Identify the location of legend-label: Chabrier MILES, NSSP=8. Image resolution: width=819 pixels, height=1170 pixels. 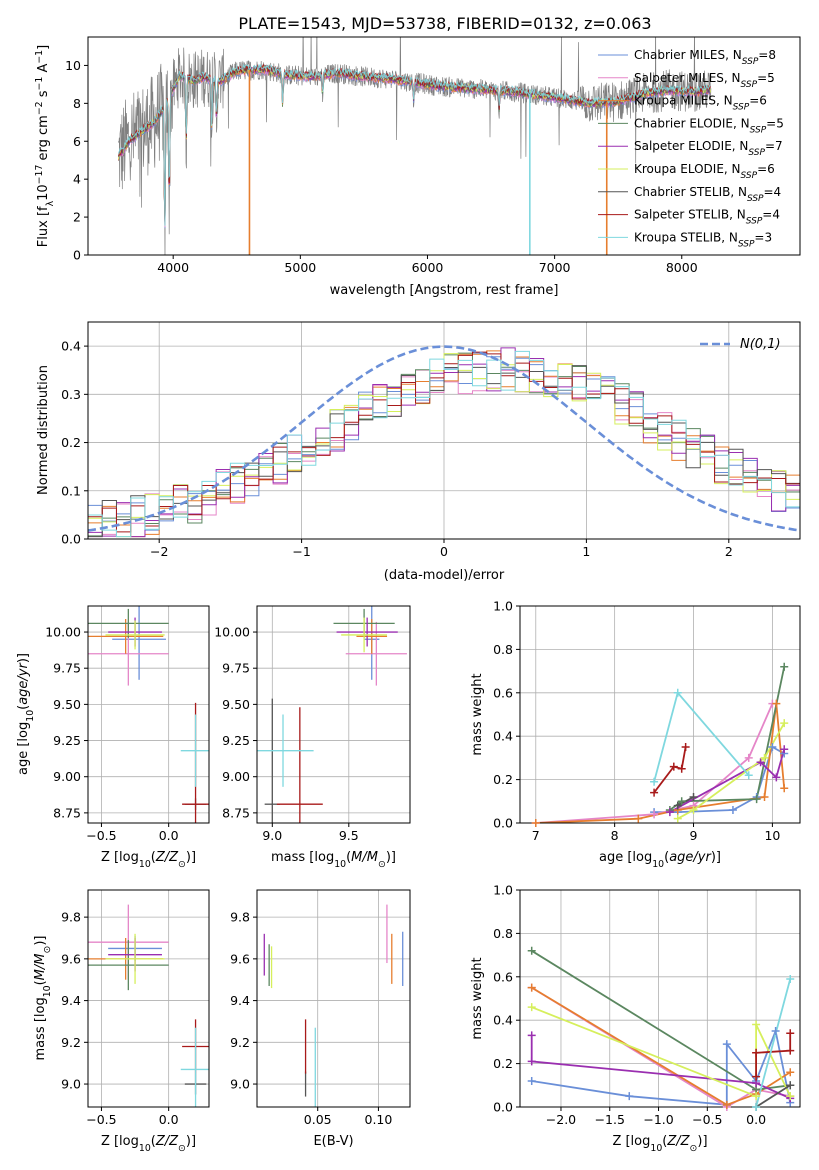
(705, 57).